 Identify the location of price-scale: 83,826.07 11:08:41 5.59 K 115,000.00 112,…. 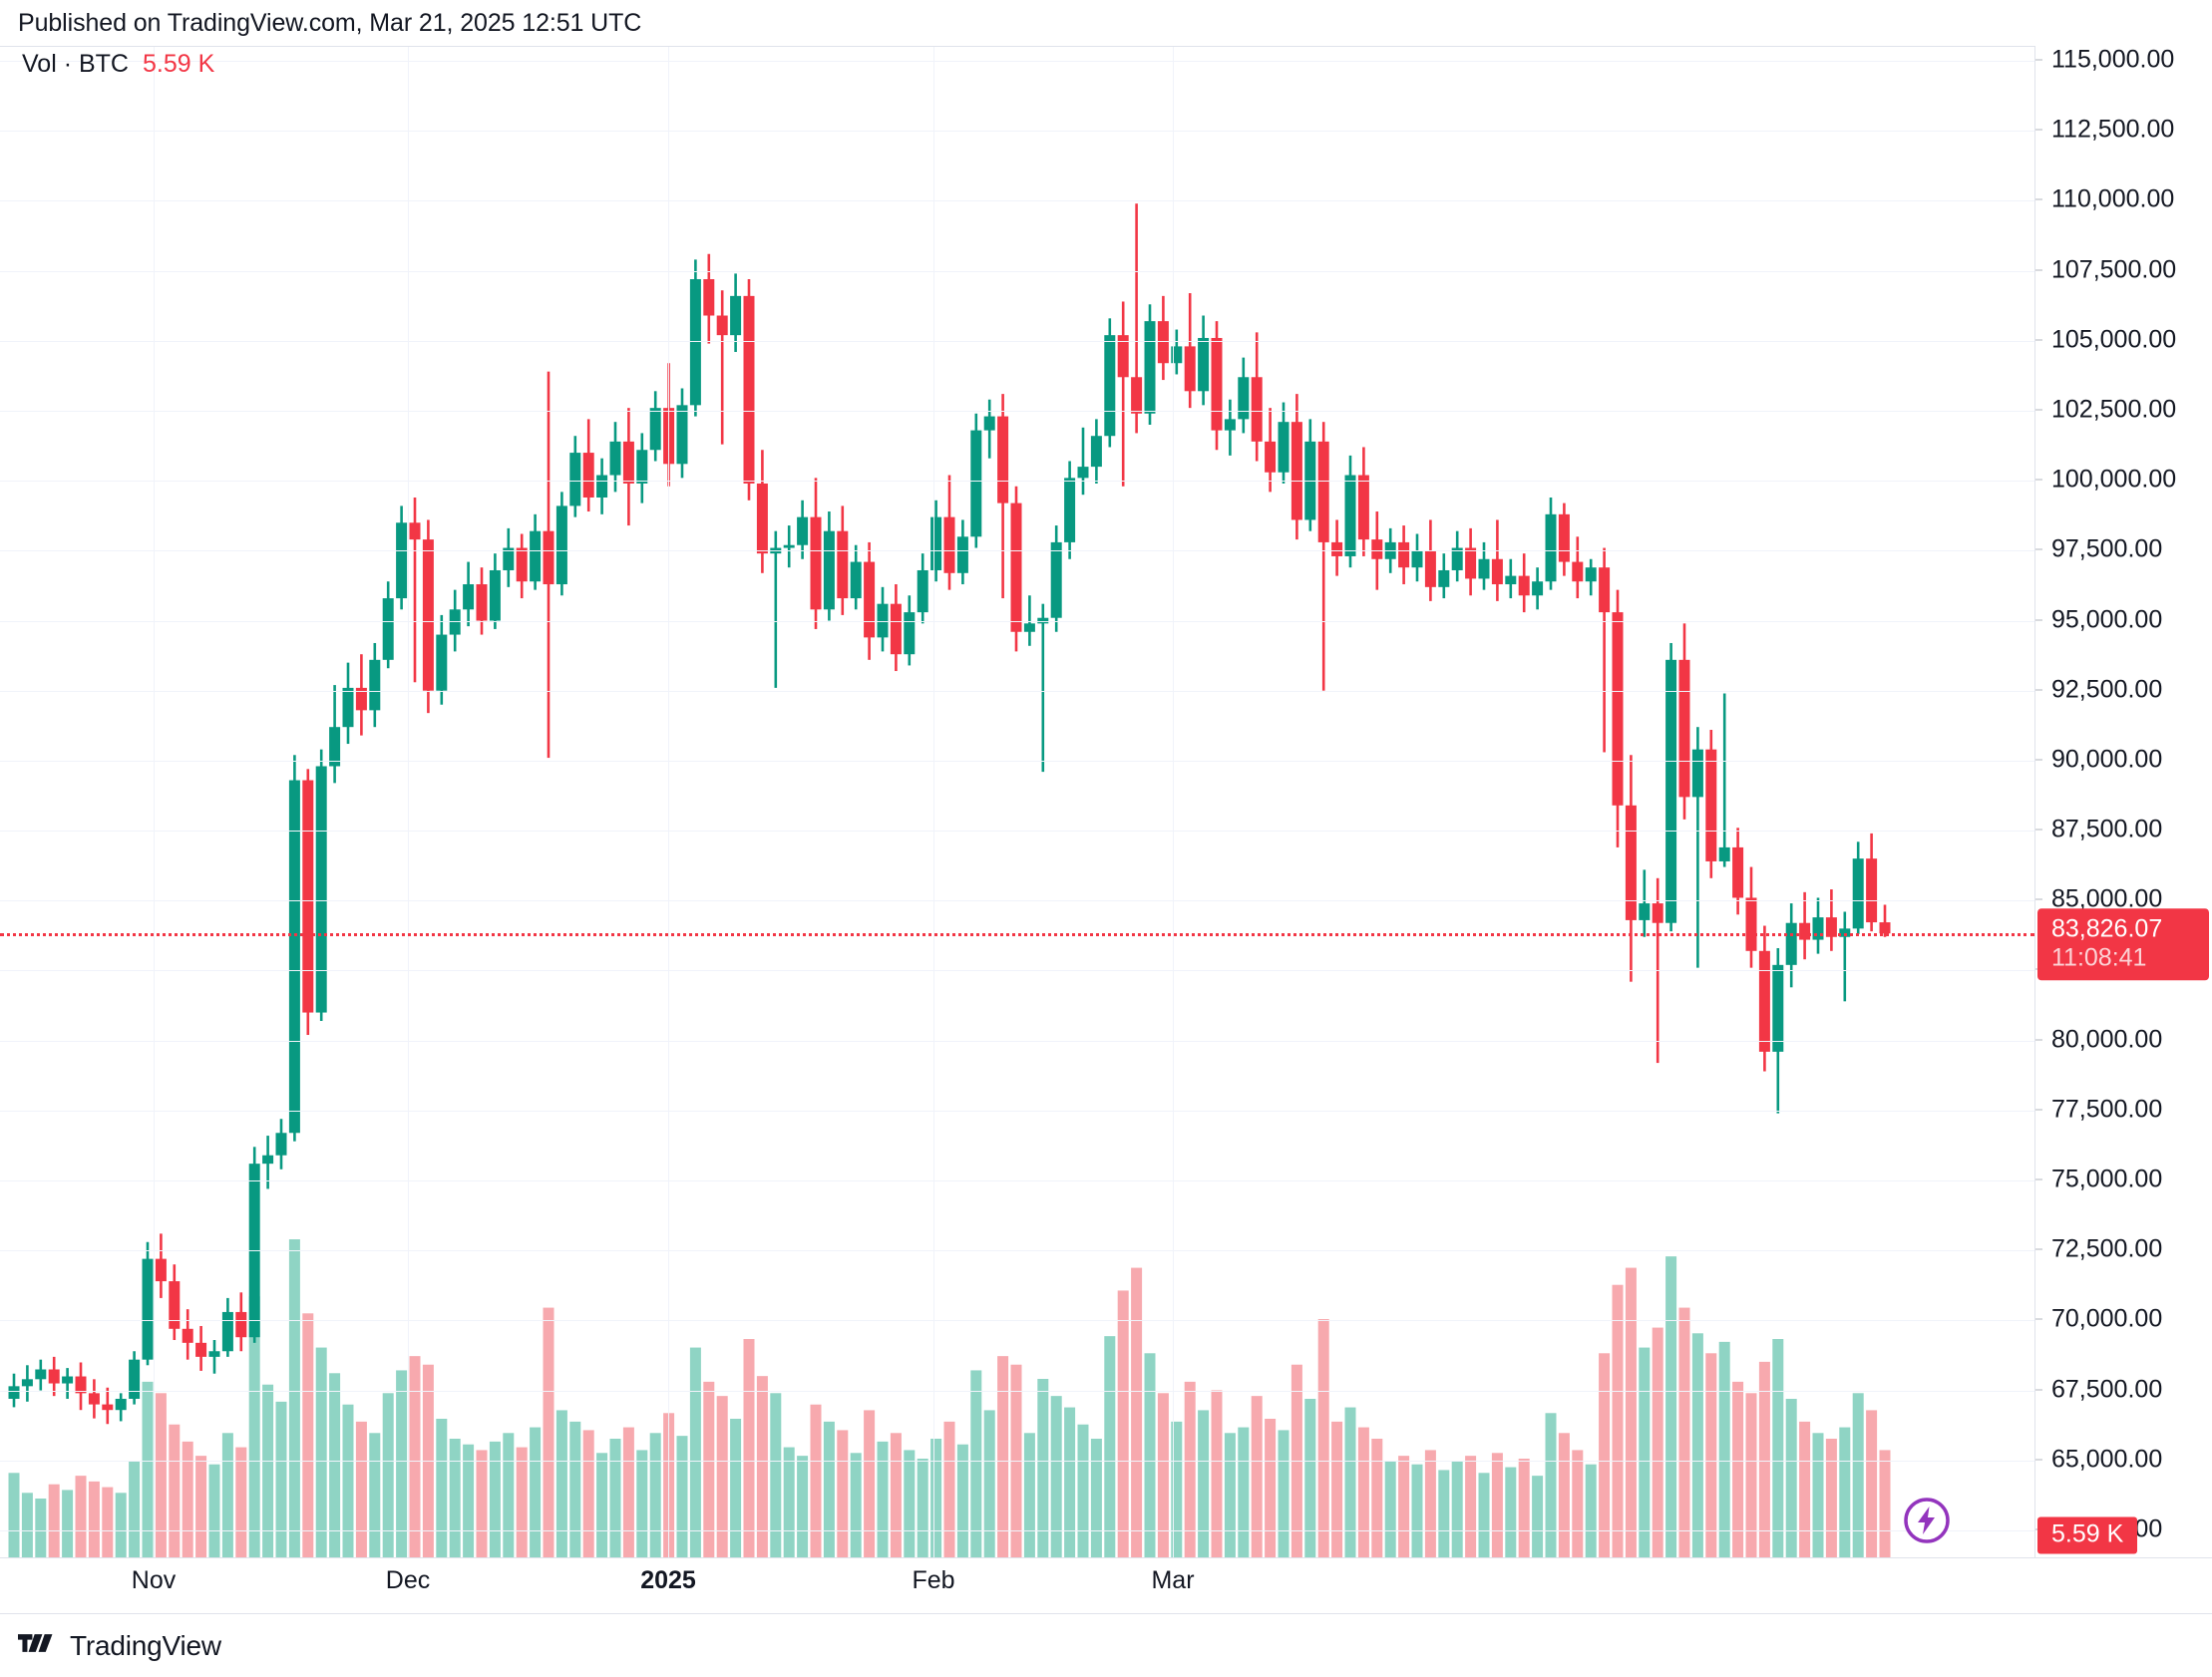
(2123, 801).